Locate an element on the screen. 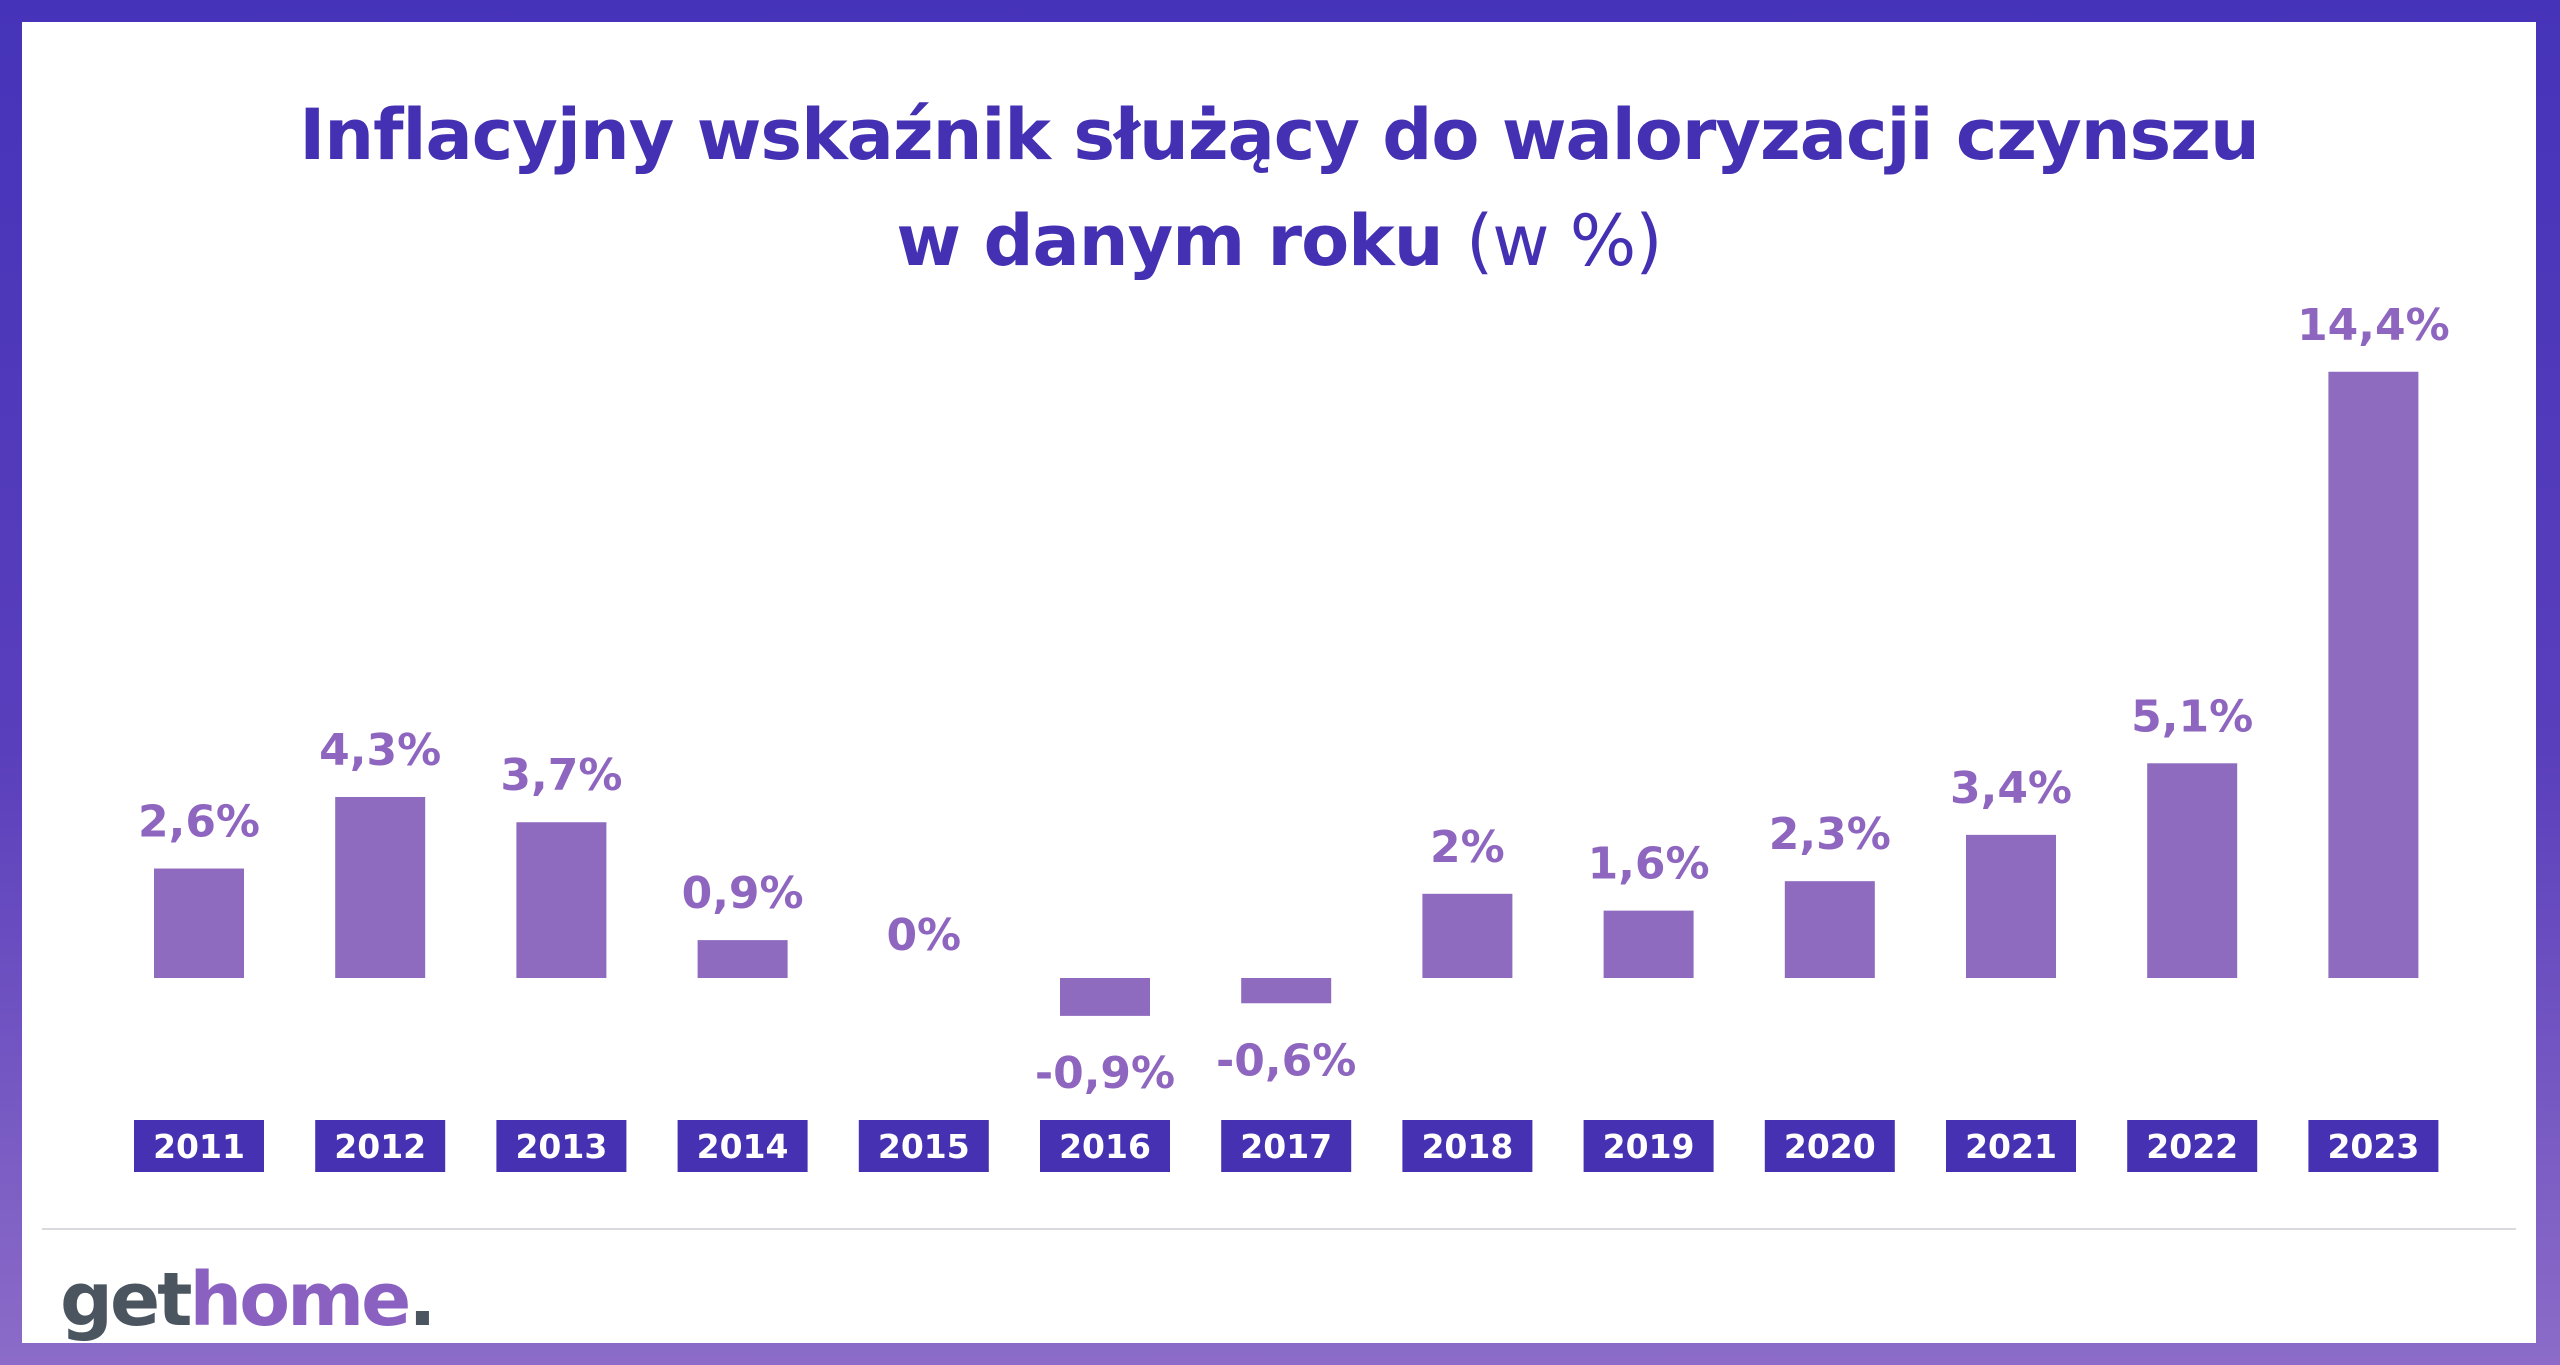  title-line-2: w danym roku (w %) is located at coordinates (1279, 241).